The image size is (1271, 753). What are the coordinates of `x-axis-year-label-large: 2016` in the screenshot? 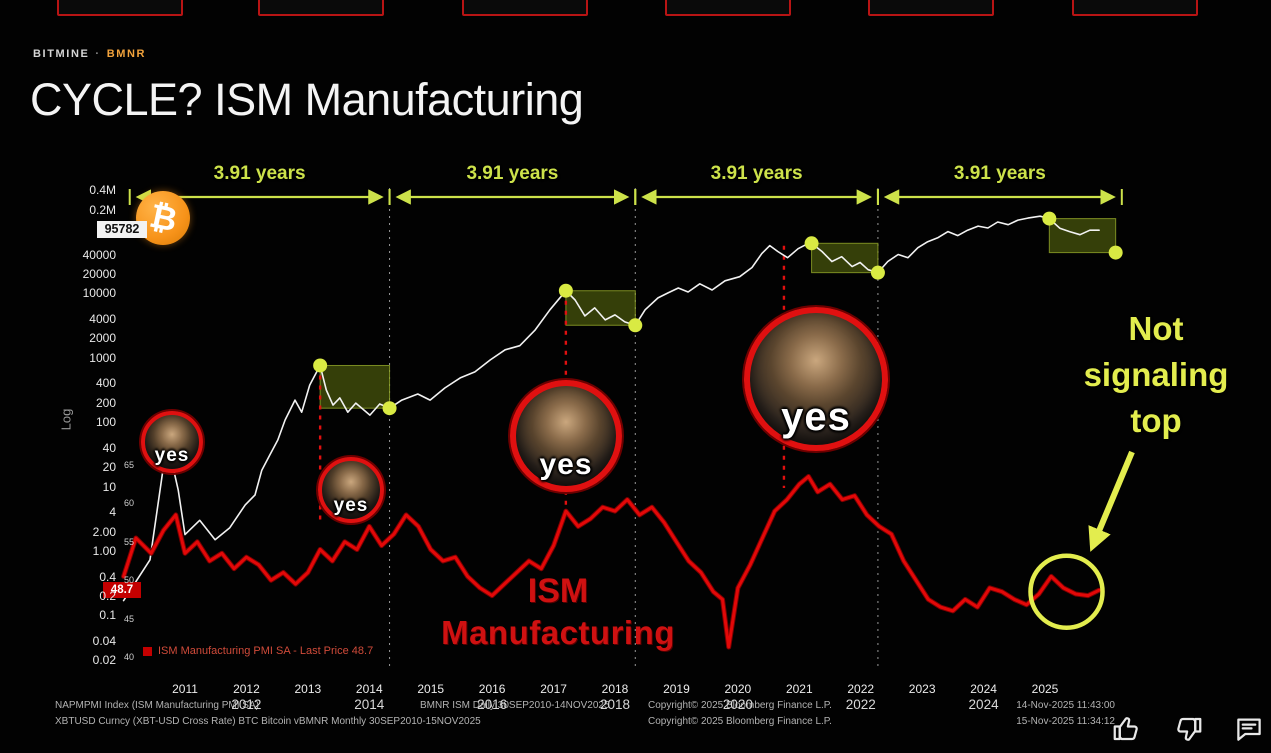 It's located at (492, 704).